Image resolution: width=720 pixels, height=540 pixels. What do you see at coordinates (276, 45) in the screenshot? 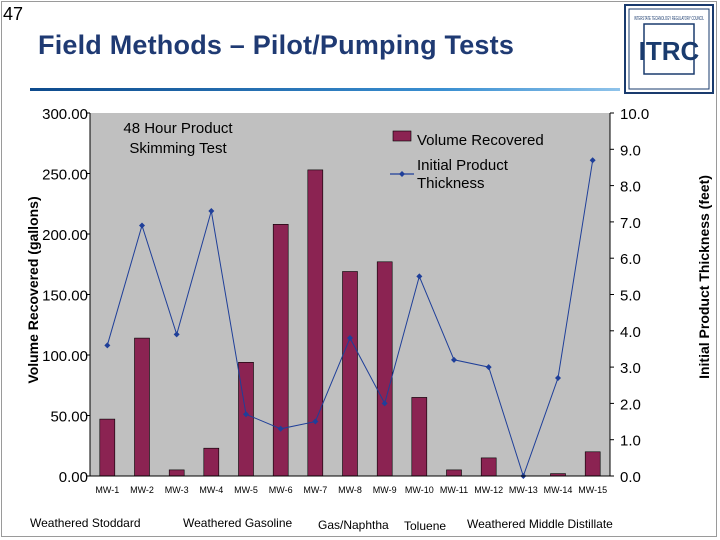
I see `slide-title: Field Methods – Pilot/Pumping Tests` at bounding box center [276, 45].